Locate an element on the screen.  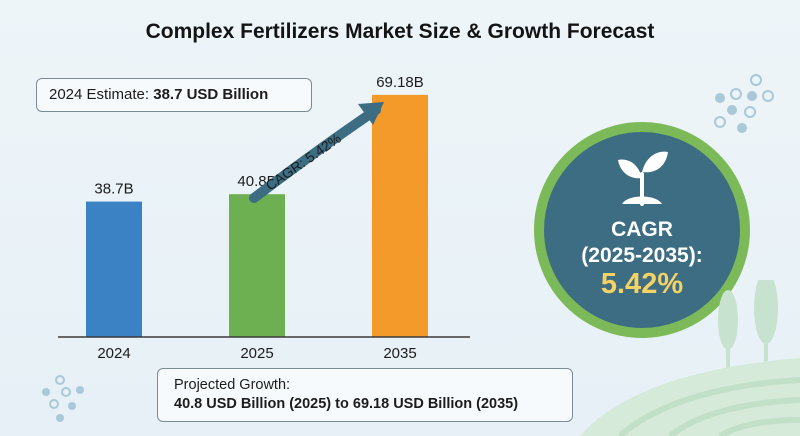
estimate-box: 2024 Estimate: 38.7 USD Billion is located at coordinates (174, 95).